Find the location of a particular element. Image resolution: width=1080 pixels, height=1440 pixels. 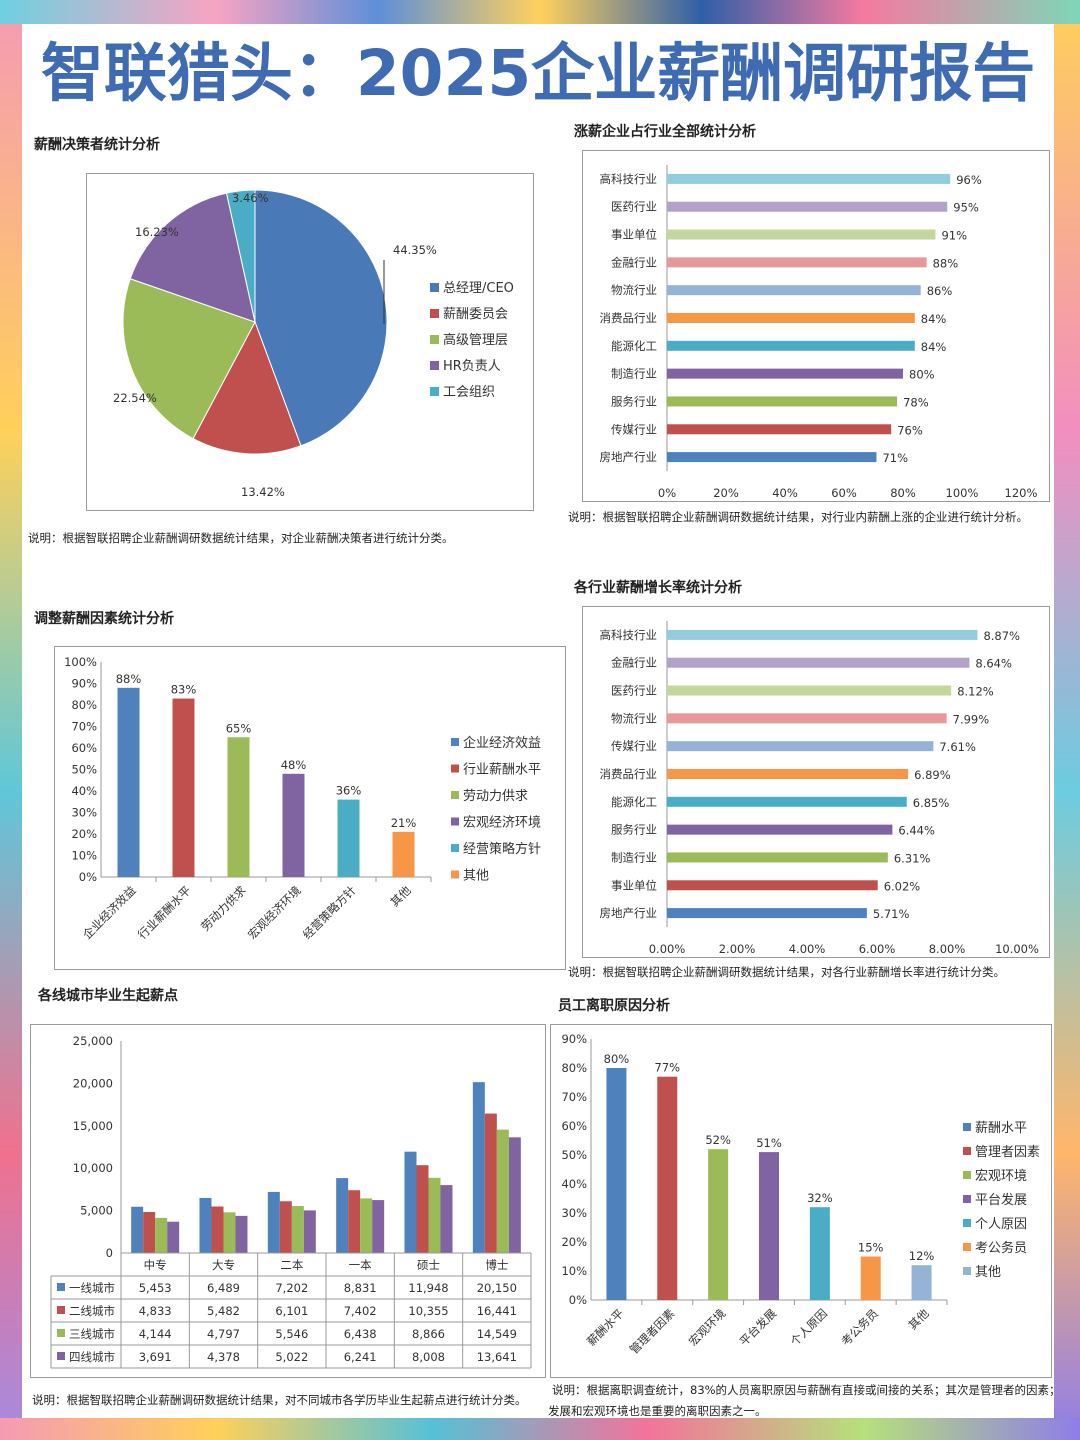

pie-legend-label: 薪酬委员会 is located at coordinates (475, 314).